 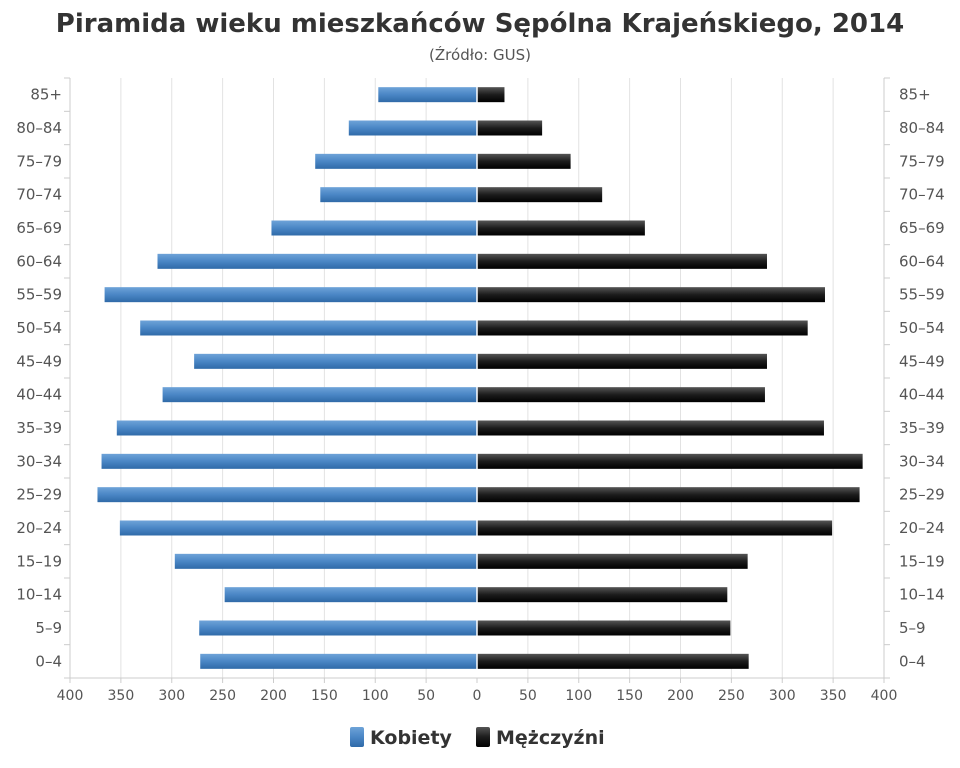 I want to click on category-label-left: 0–4, so click(x=48, y=661).